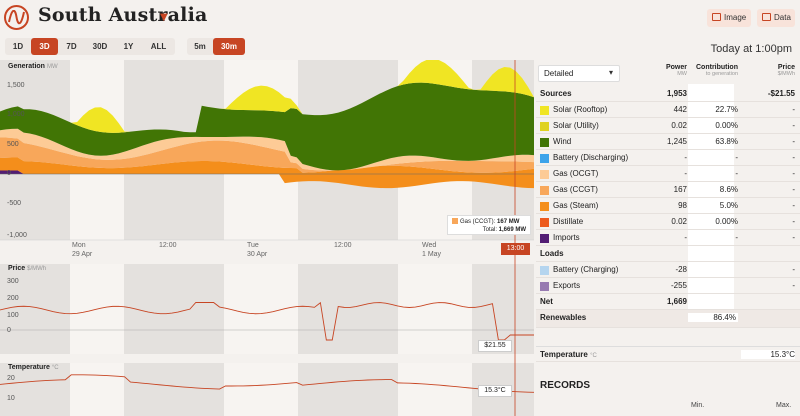  Describe the element at coordinates (100, 46) in the screenshot. I see `tab-range-30d: 30D` at that location.